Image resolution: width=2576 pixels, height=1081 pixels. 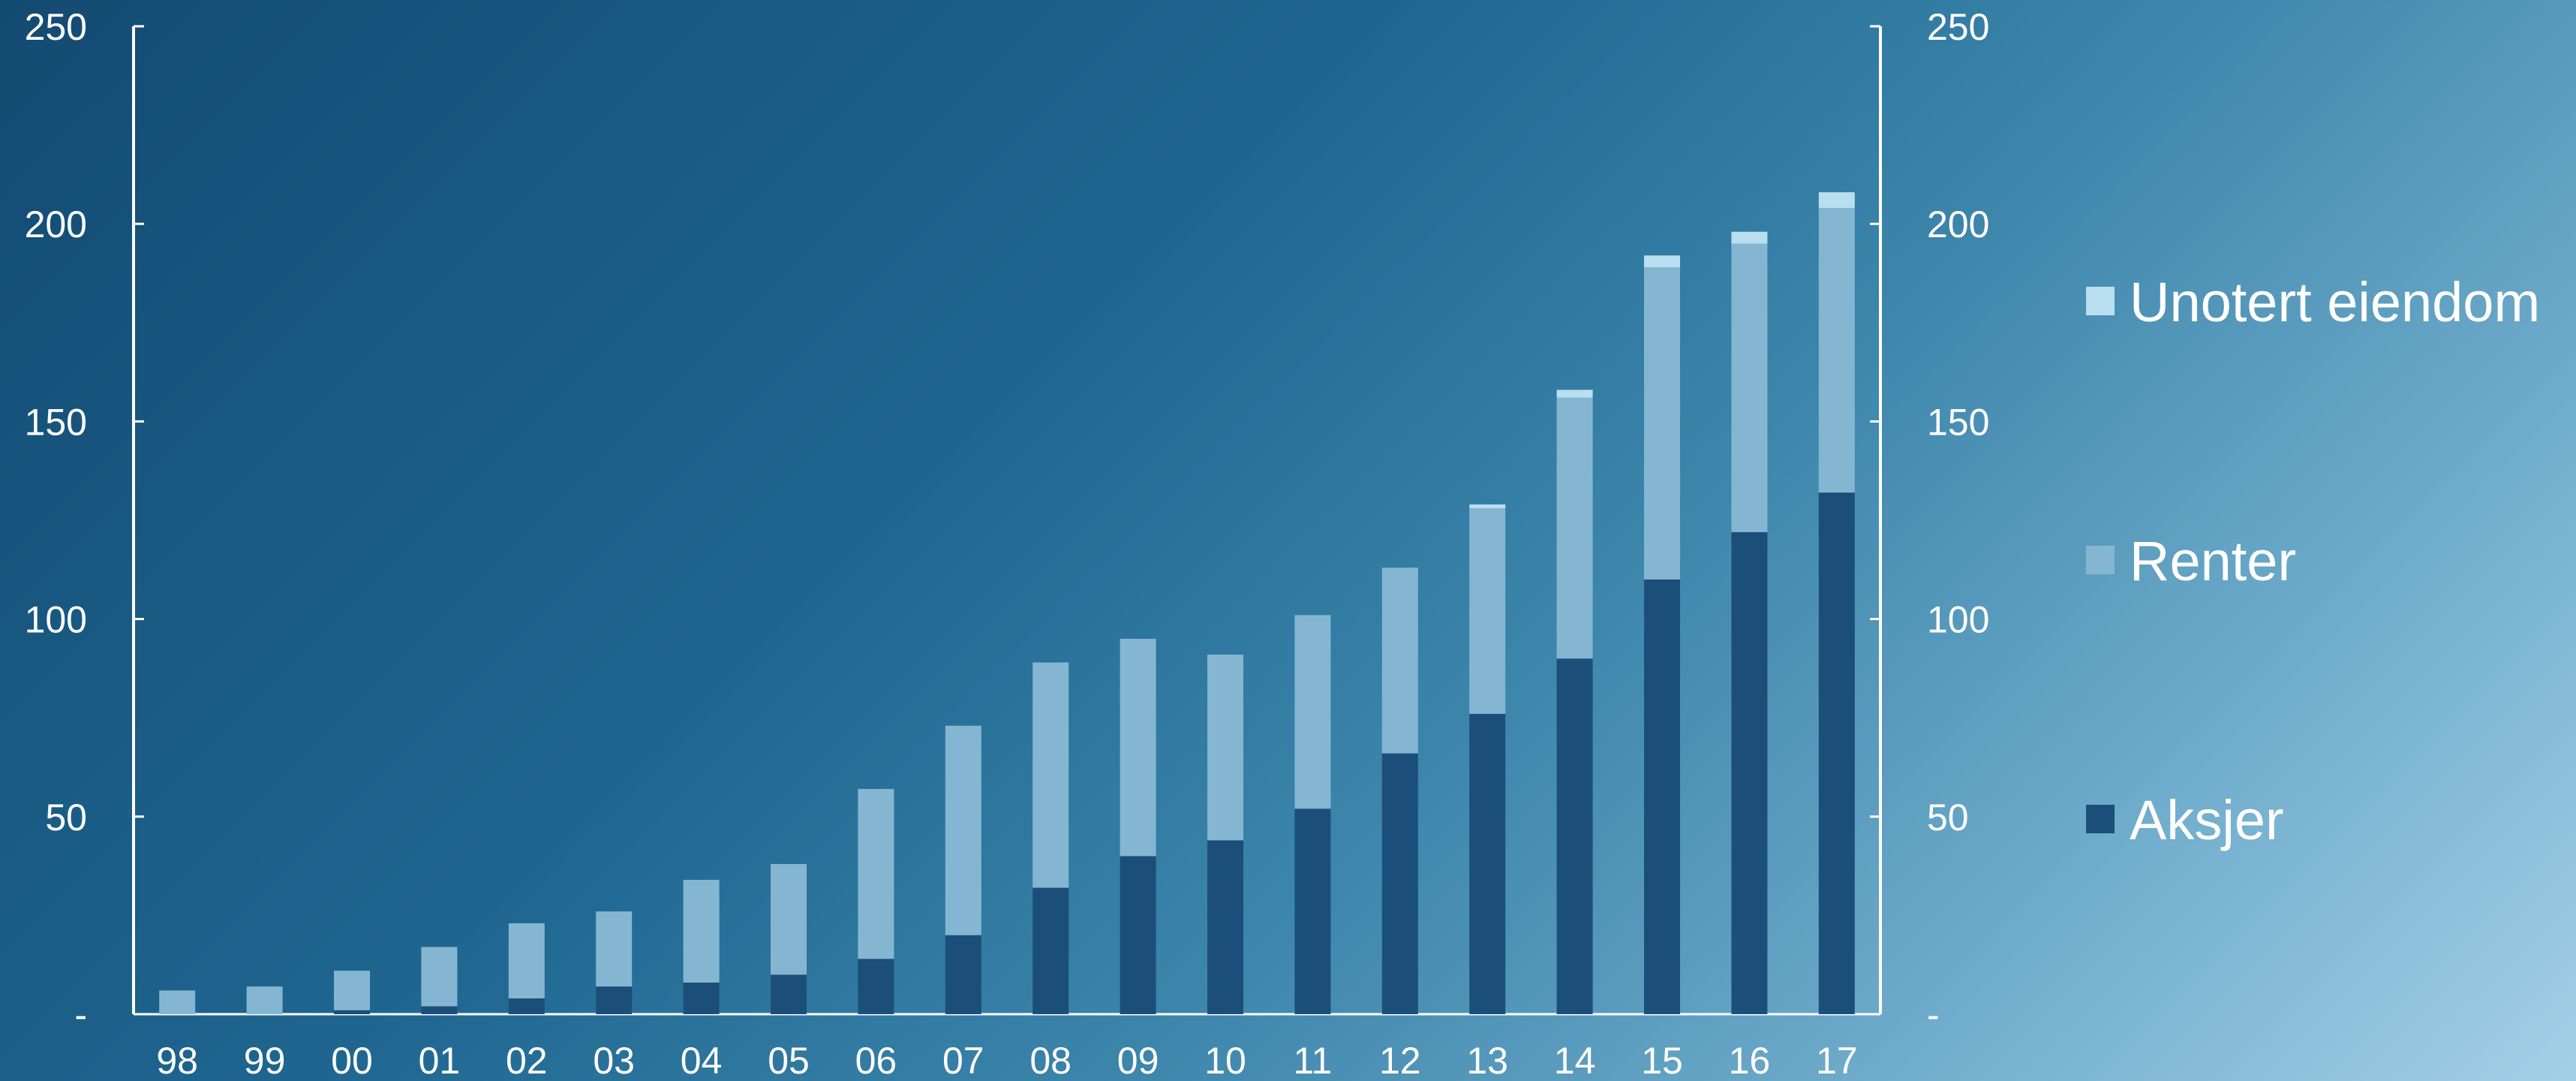 I want to click on x-tick-label: 05, so click(x=789, y=1060).